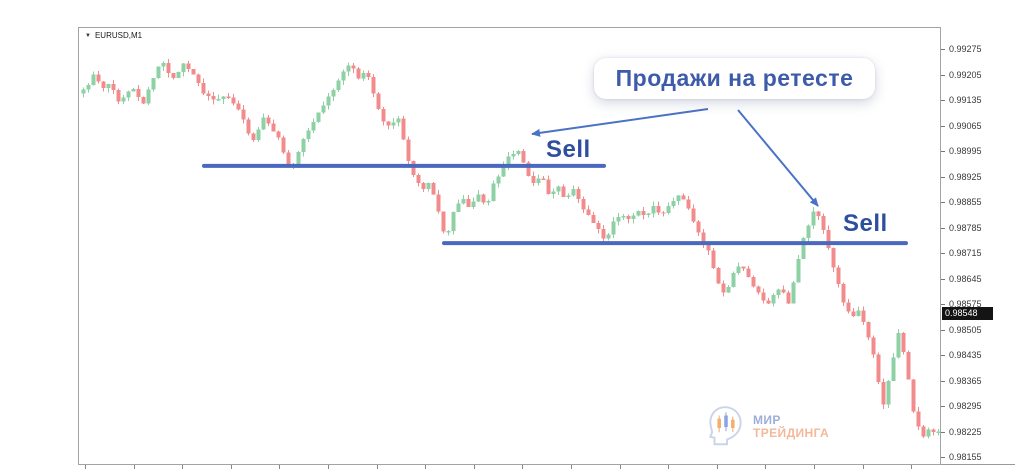 The width and height of the screenshot is (1024, 473). What do you see at coordinates (791, 433) in the screenshot?
I see `watermark-line2: ТРЕЙДИНГА` at bounding box center [791, 433].